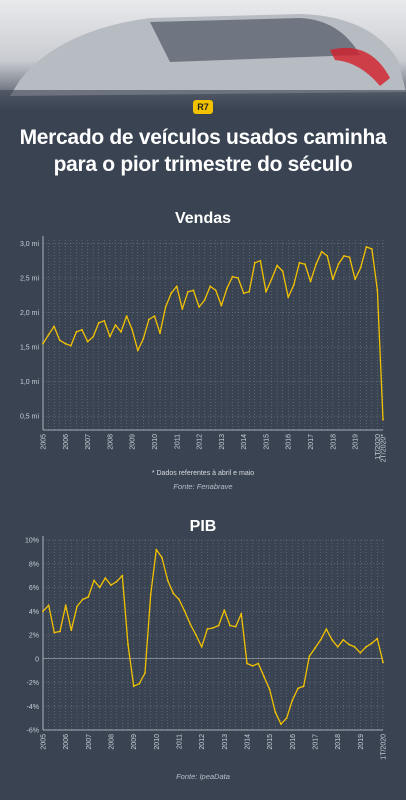 This screenshot has height=800, width=406. Describe the element at coordinates (200, 442) in the screenshot. I see `x-tick-label: 2012` at that location.